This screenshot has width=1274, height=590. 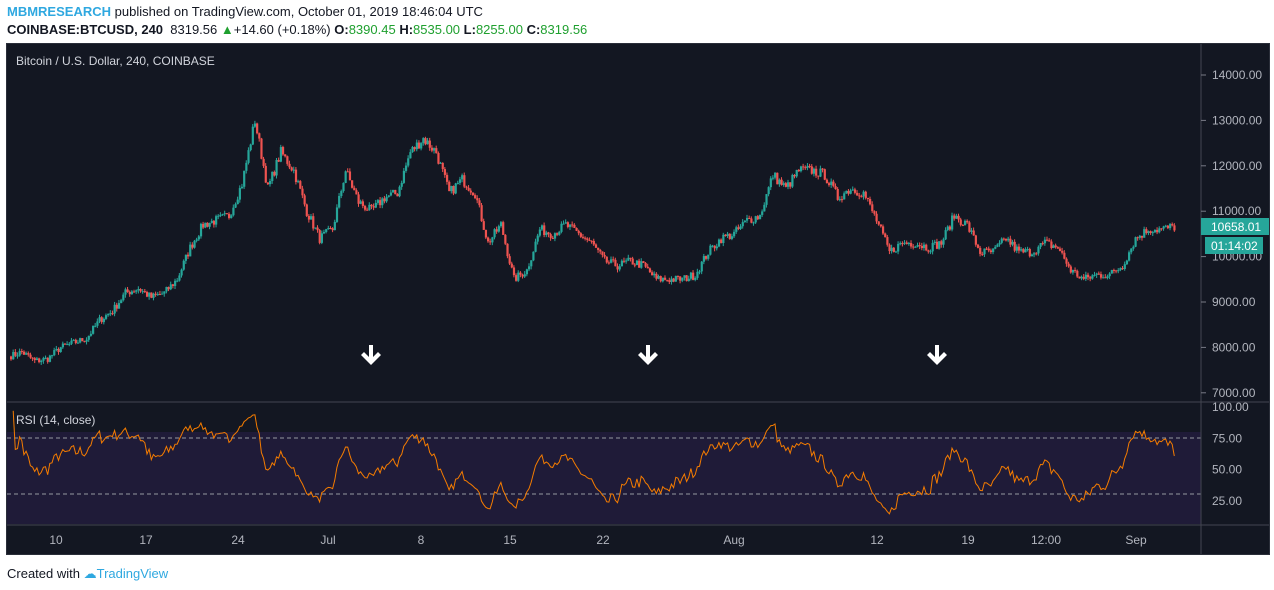 I want to click on rsi-tick-label: 100.00, so click(x=1230, y=407).